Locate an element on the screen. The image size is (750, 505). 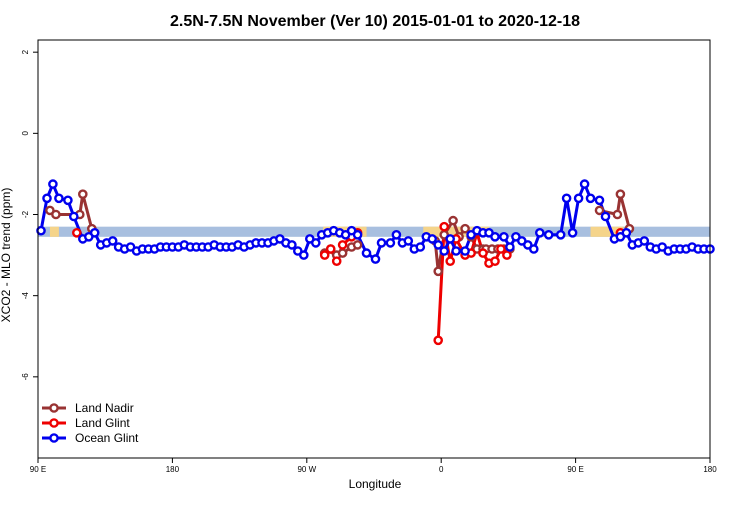
x-tick-label: 90 W is located at coordinates (306, 469).